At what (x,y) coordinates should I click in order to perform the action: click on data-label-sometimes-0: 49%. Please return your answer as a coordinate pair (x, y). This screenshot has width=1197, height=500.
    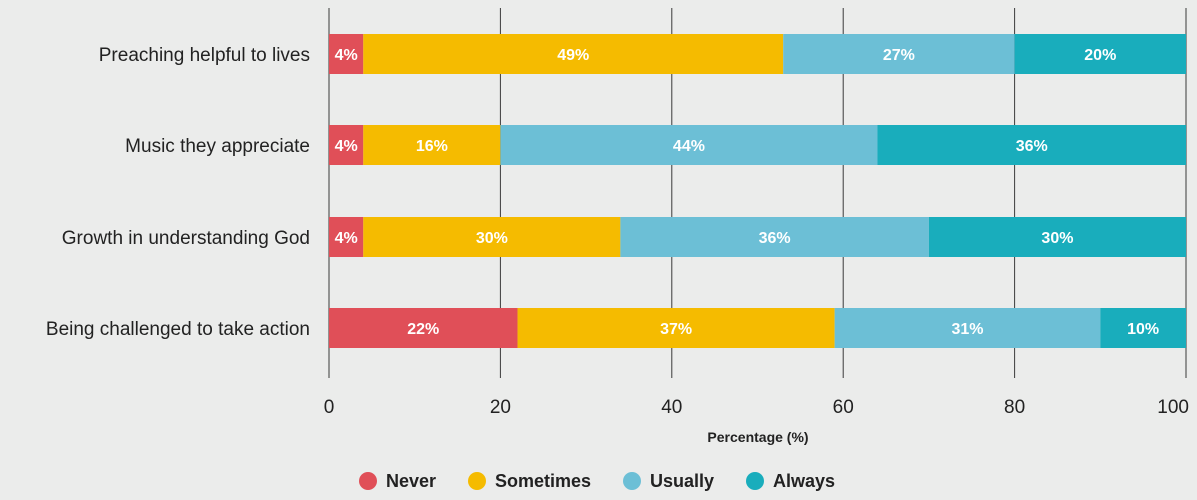
    Looking at the image, I should click on (573, 55).